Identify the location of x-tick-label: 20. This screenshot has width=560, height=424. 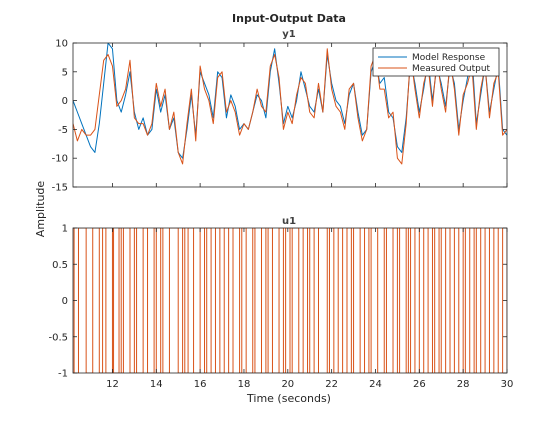
(287, 384).